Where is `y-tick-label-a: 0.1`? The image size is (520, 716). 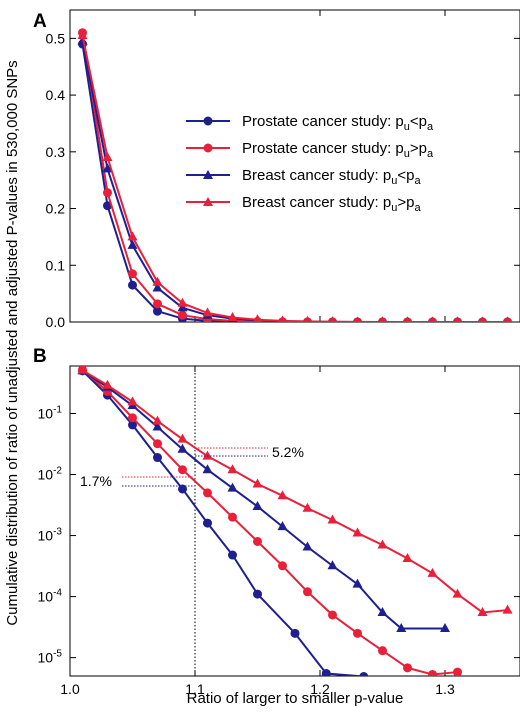 y-tick-label-a: 0.1 is located at coordinates (56, 265).